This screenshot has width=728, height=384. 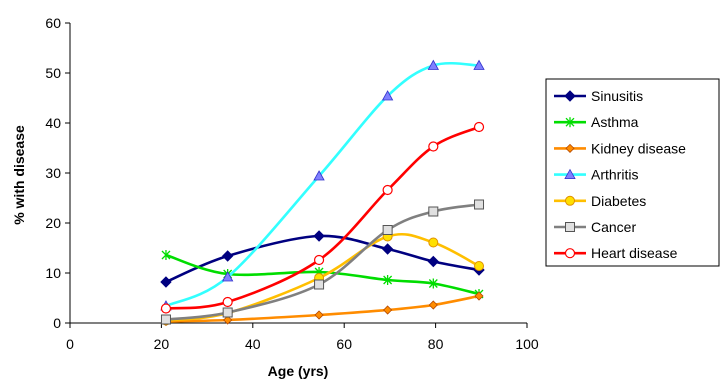 I want to click on legend-item: Arthritis, so click(x=596, y=175).